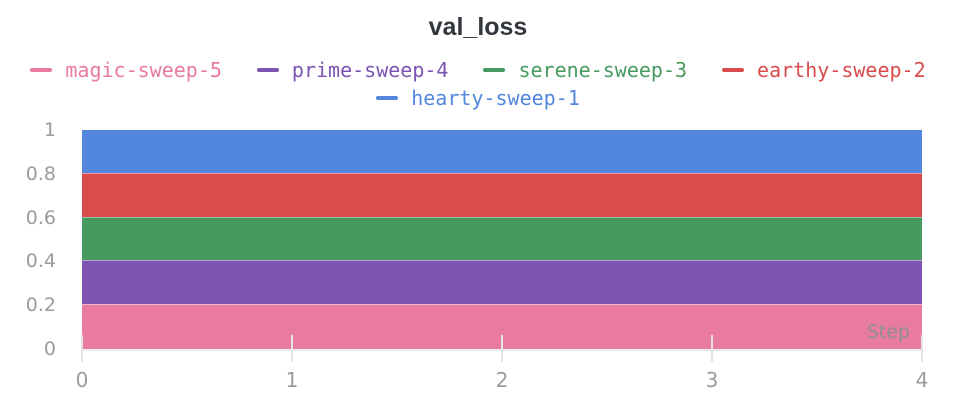  I want to click on x-axis: 0 1 2 3 4, so click(502, 382).